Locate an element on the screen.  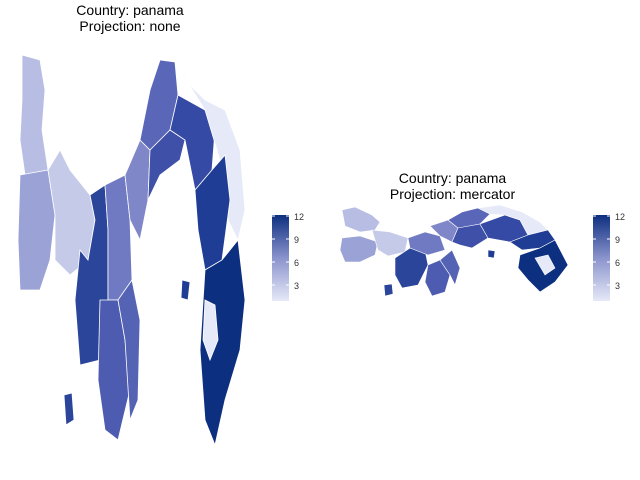
legend-none: 3 6 9 12 is located at coordinates (288, 256).